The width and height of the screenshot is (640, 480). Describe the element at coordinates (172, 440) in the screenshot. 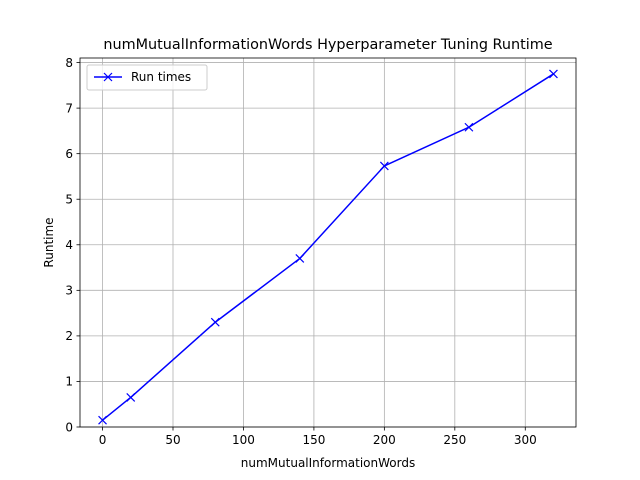

I see `x-tick-label: 50` at that location.